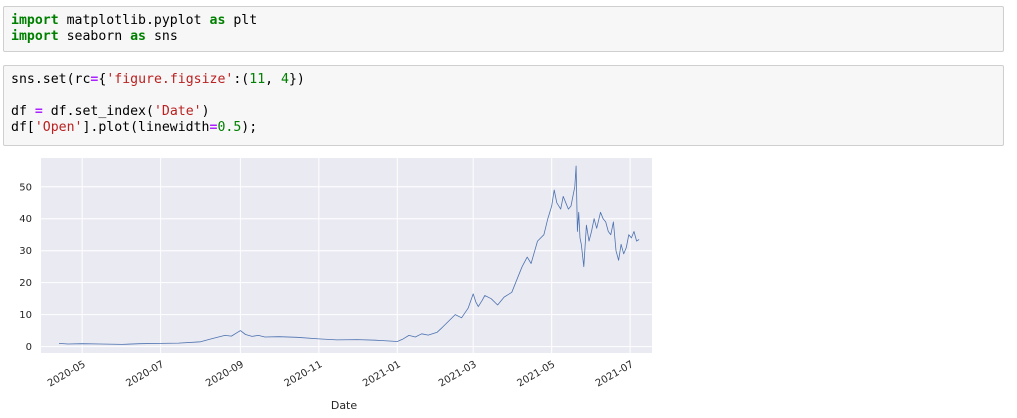 The image size is (1017, 418). What do you see at coordinates (177, 111) in the screenshot?
I see `code-token: 'Date'` at bounding box center [177, 111].